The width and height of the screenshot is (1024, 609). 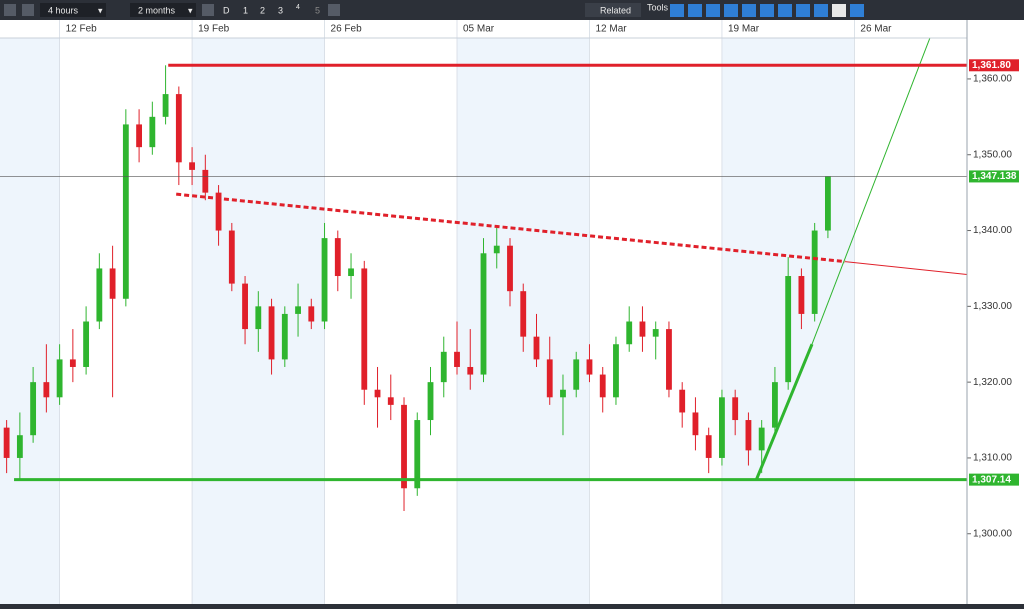 I want to click on interval-select, so click(x=73, y=10).